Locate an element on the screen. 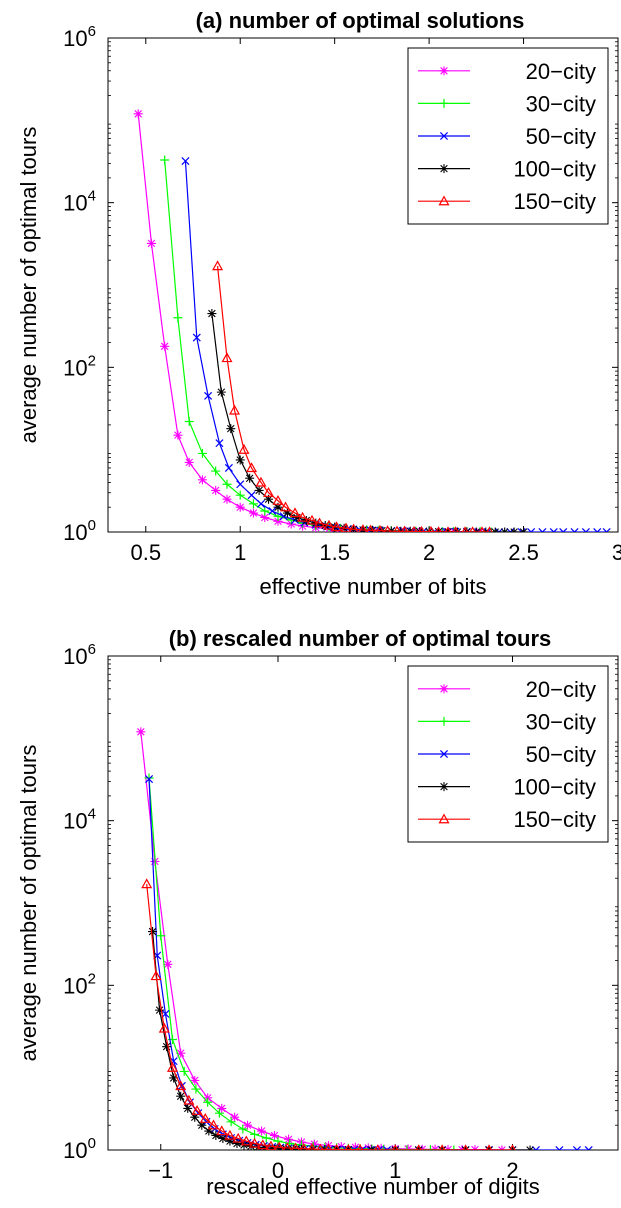 The width and height of the screenshot is (621, 1208). x-tick-label: 0.5 is located at coordinates (145, 552).